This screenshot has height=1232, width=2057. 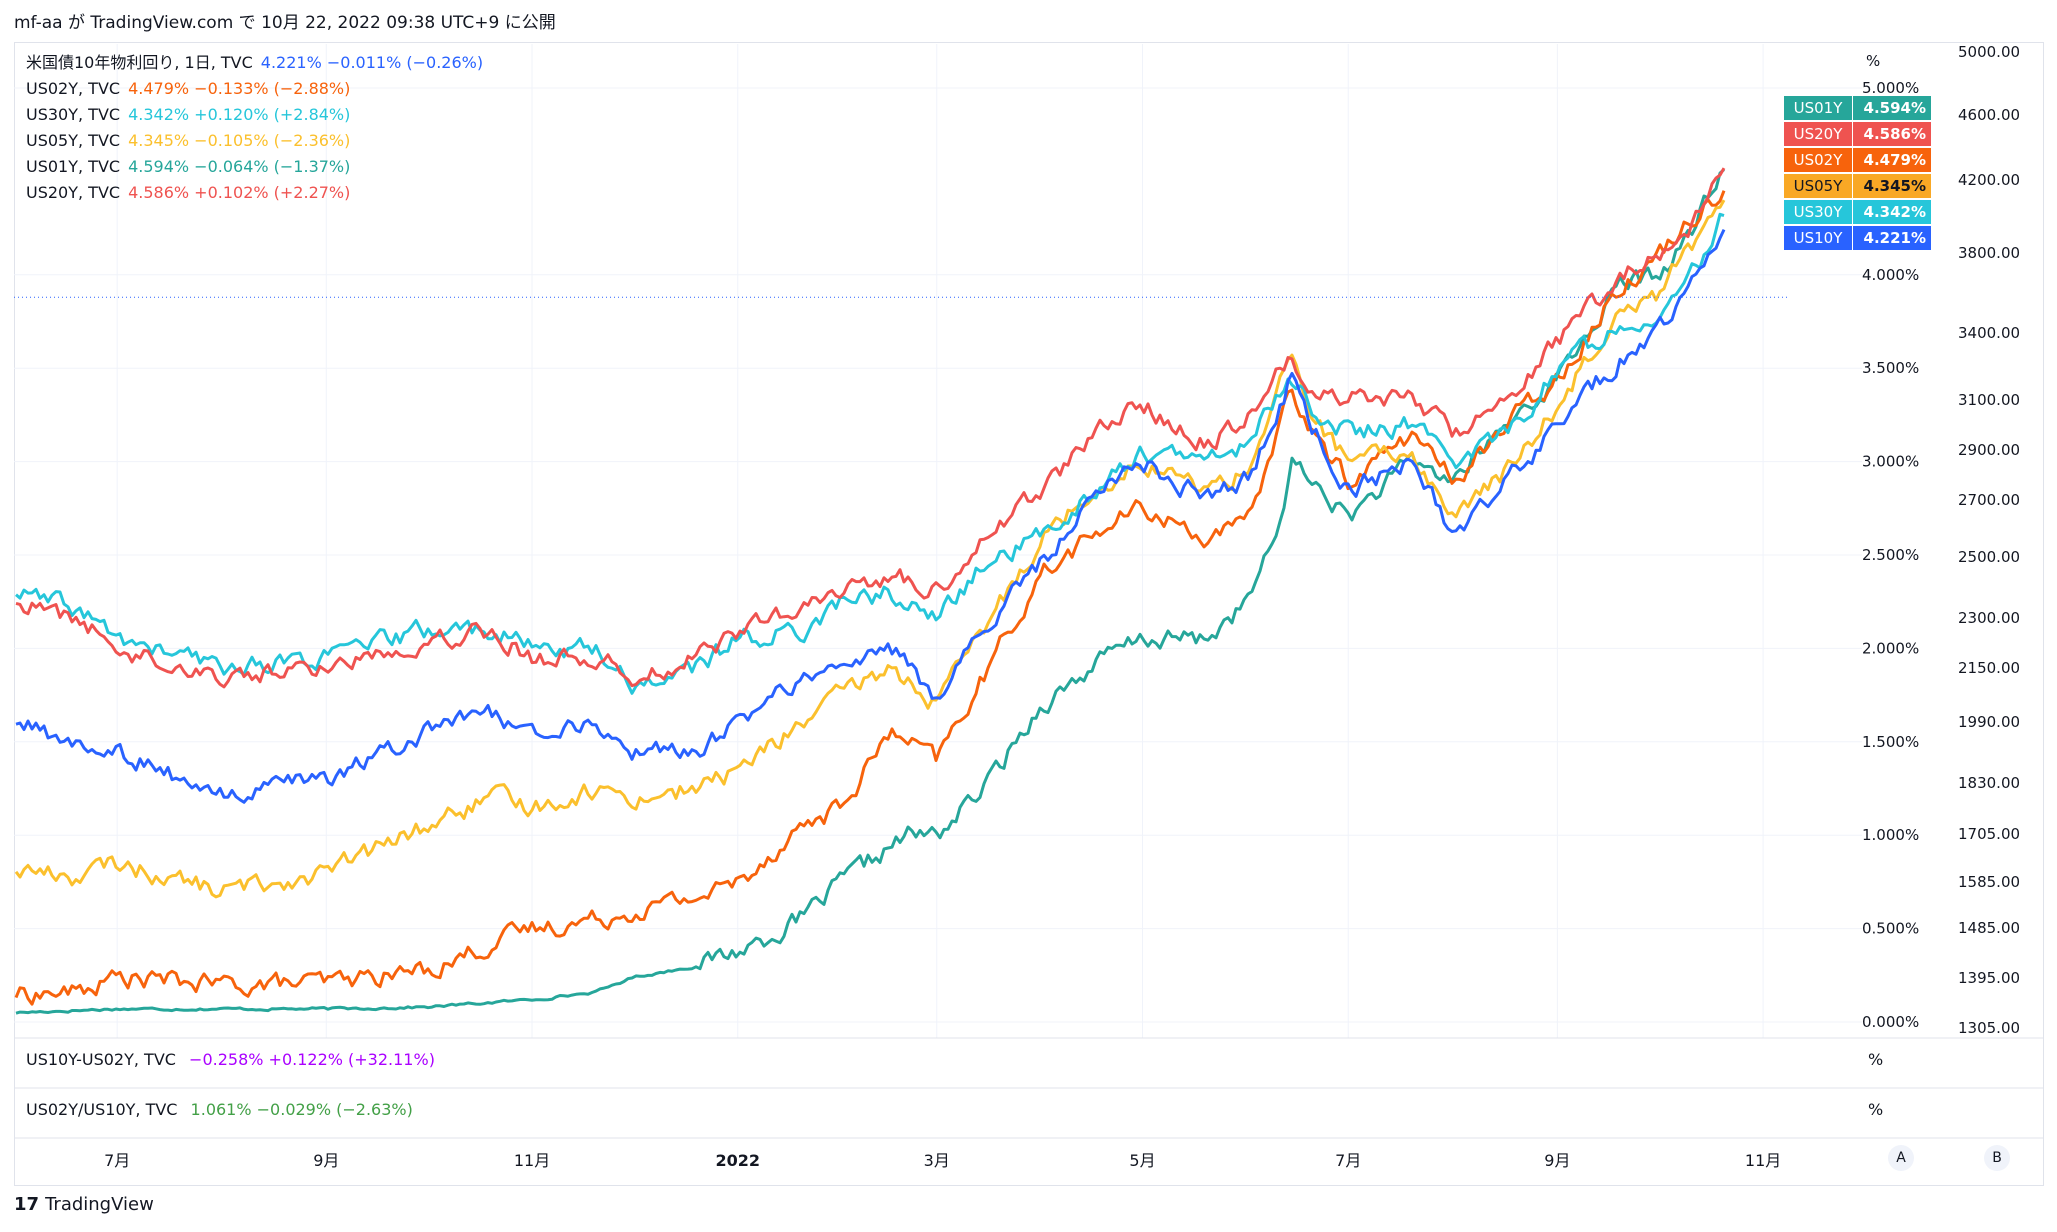 I want to click on price-axis-label: 0.000%, so click(x=1890, y=1022).